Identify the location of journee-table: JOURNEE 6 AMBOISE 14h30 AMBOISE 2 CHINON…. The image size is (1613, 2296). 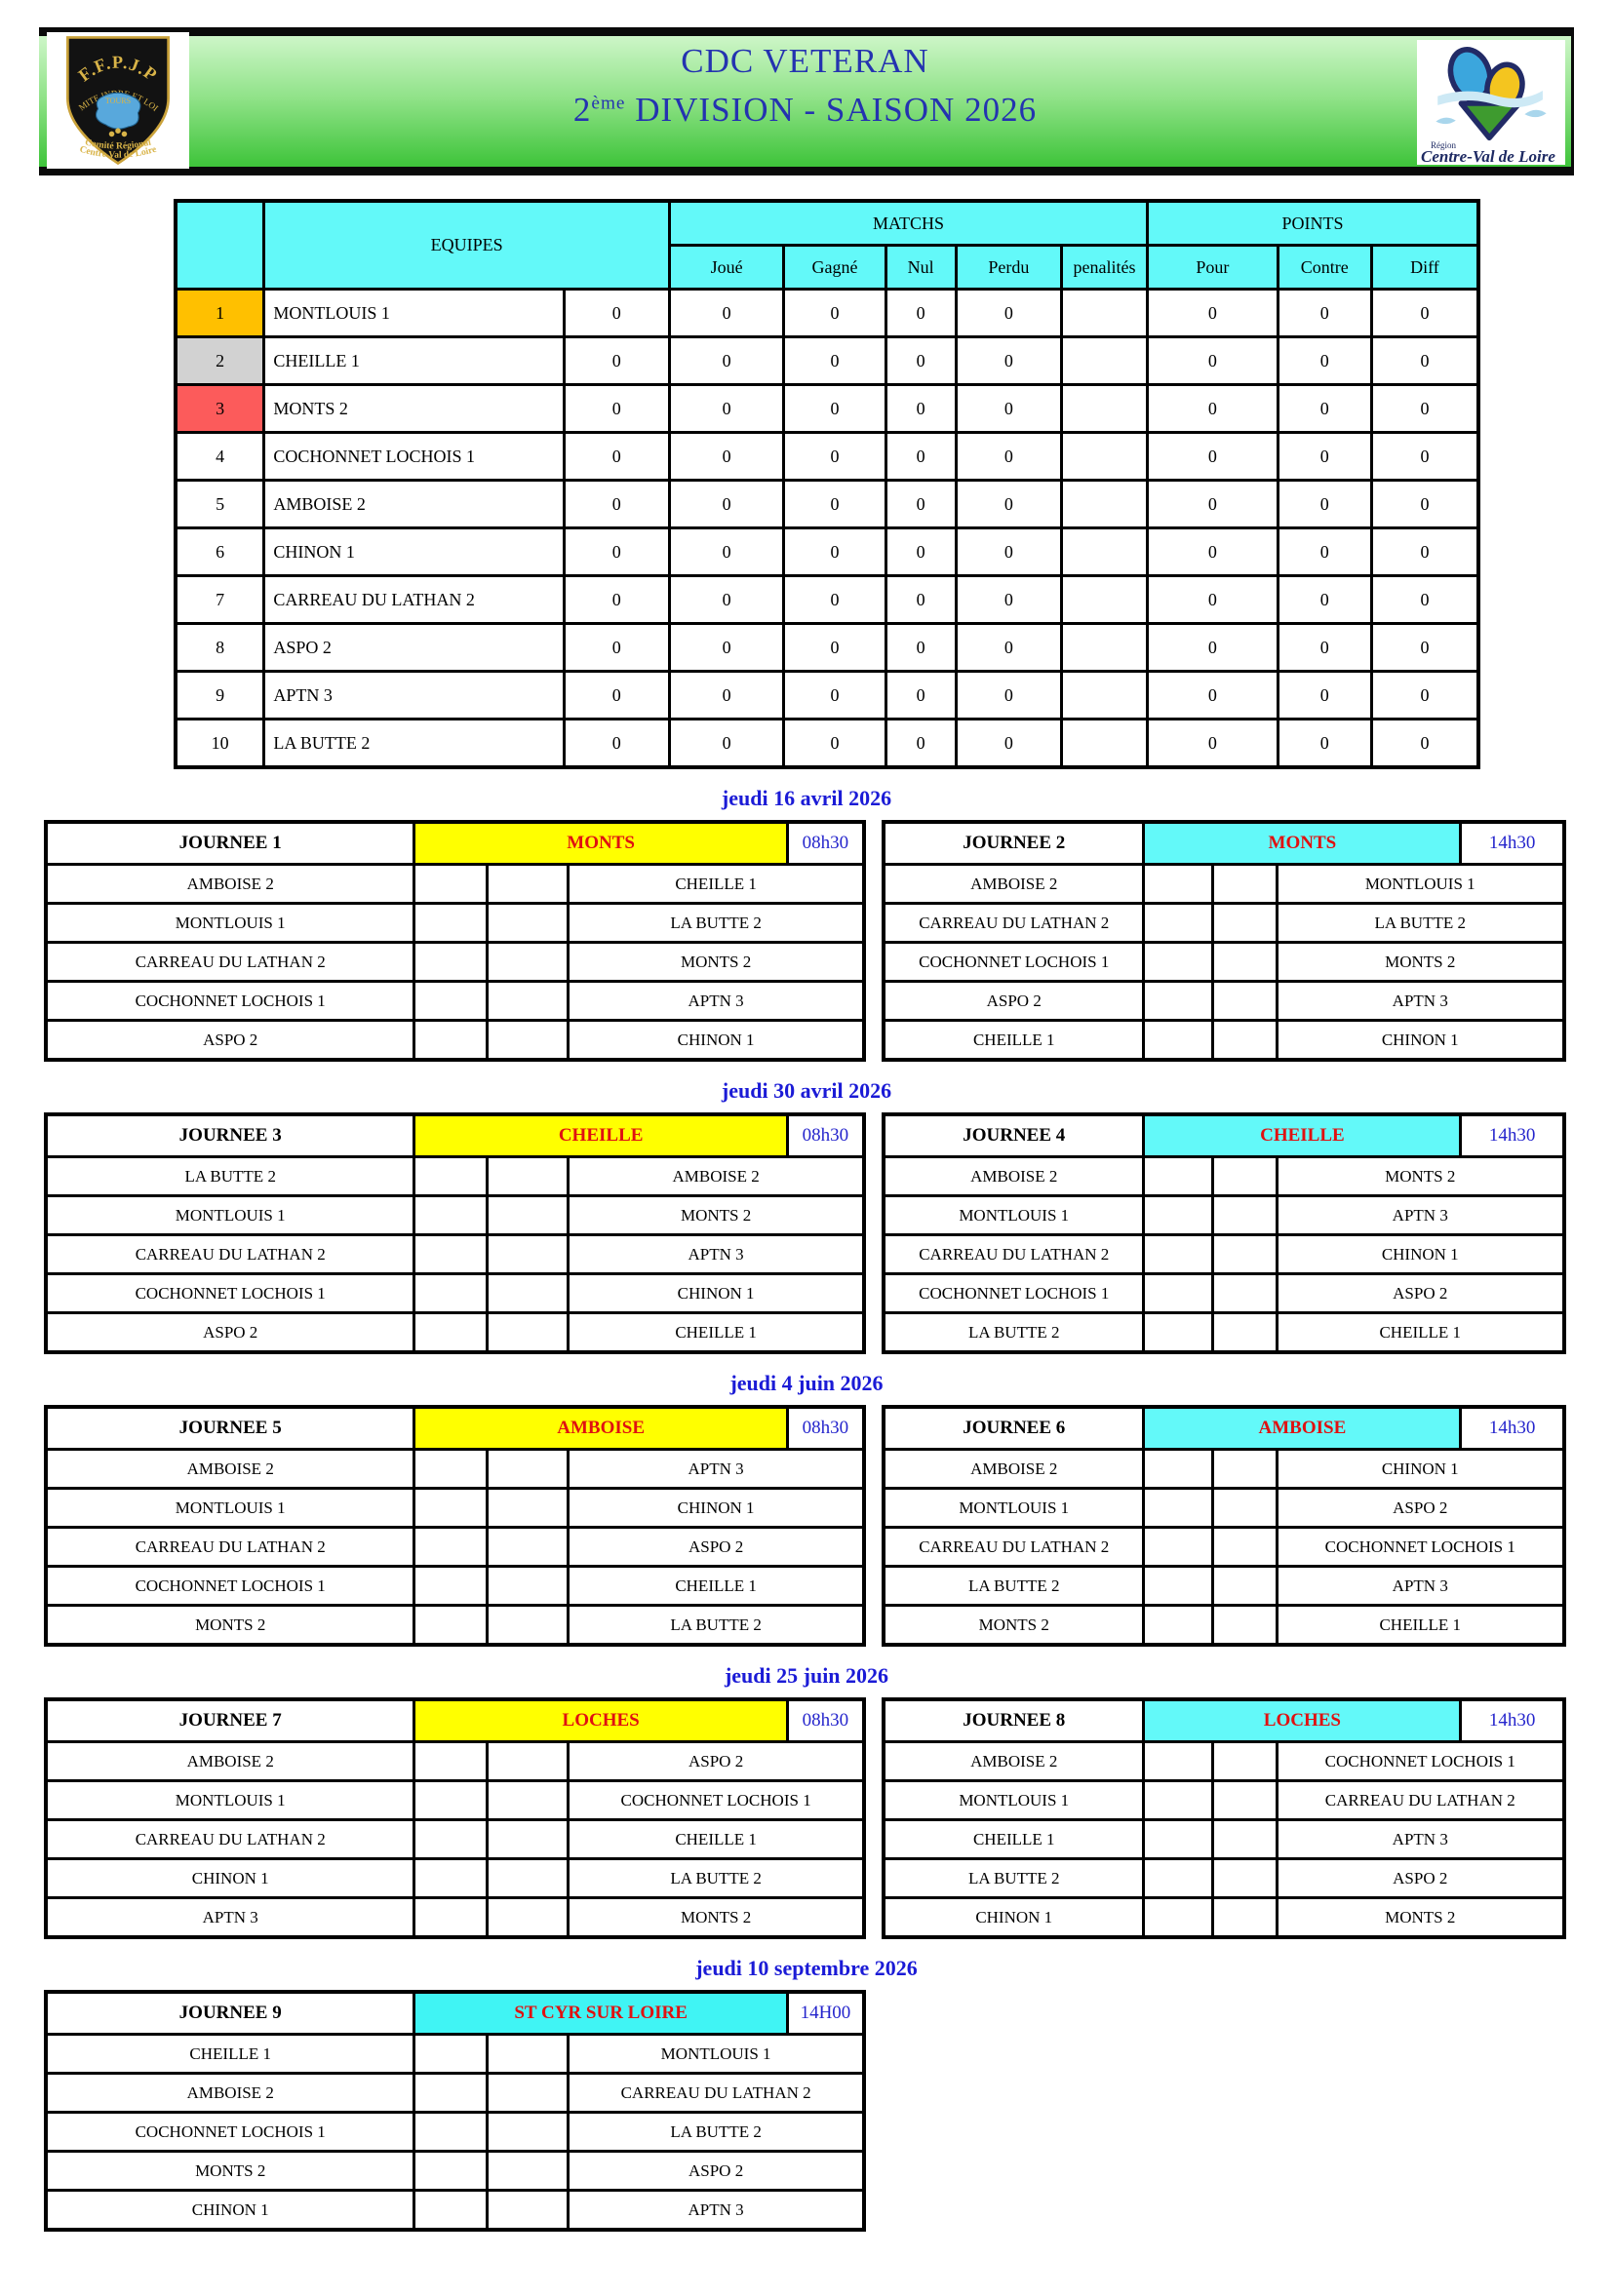
(1224, 1526).